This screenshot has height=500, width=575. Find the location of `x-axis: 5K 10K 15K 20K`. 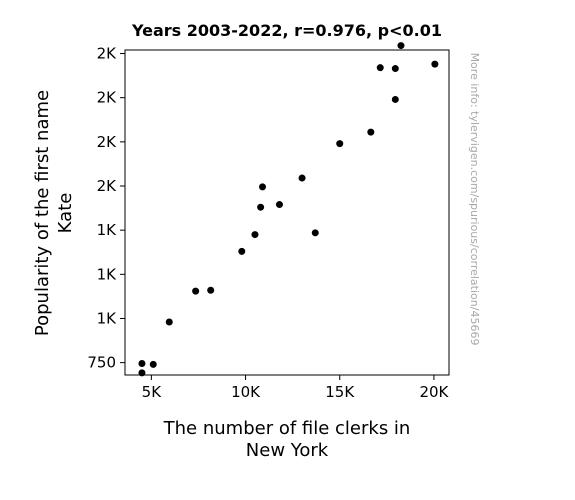

x-axis: 5K 10K 15K 20K is located at coordinates (296, 388).